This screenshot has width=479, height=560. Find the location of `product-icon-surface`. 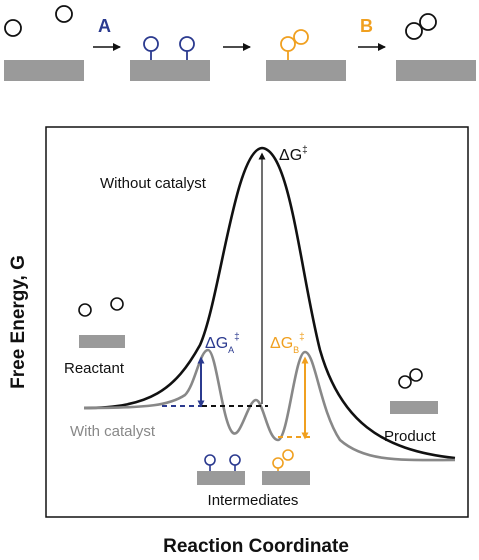

product-icon-surface is located at coordinates (414, 407).